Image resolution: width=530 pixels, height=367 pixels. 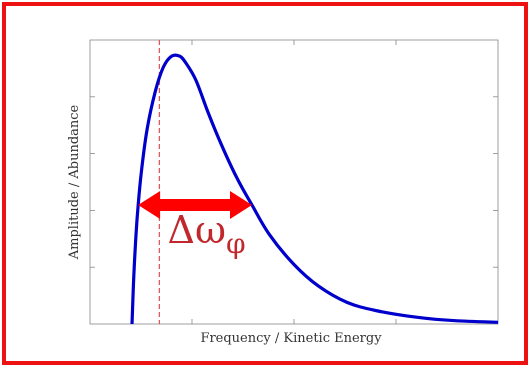 I want to click on double-arrow-annotation, so click(x=195, y=205).